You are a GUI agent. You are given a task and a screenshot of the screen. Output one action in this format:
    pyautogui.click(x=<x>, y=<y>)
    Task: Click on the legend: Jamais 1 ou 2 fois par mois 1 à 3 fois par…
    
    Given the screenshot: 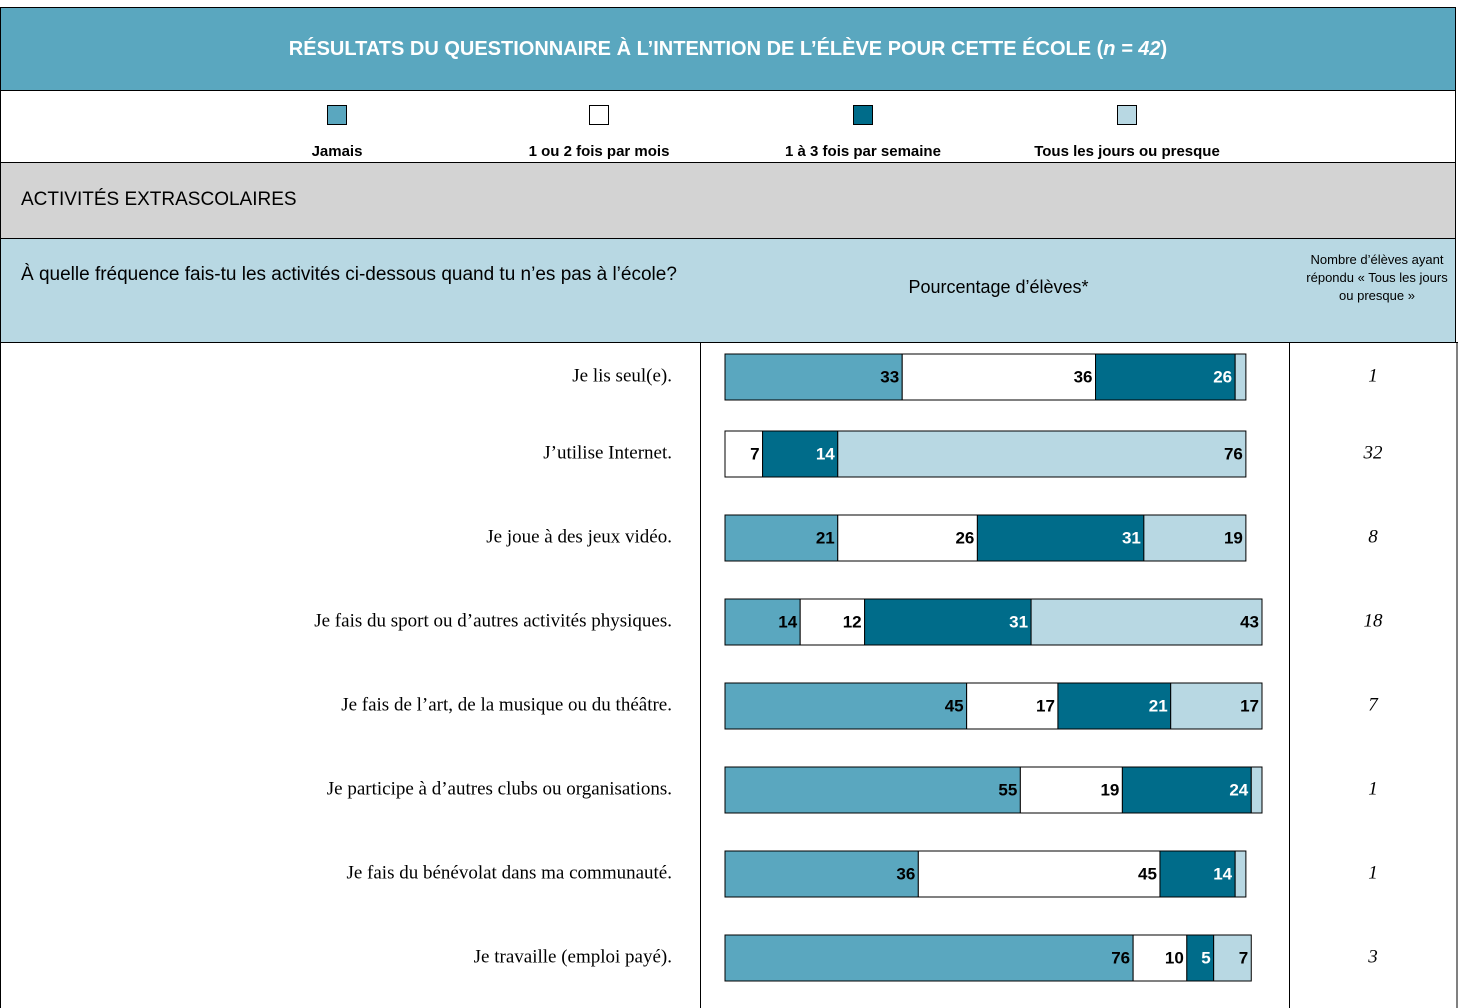 What is the action you would take?
    pyautogui.click(x=728, y=126)
    